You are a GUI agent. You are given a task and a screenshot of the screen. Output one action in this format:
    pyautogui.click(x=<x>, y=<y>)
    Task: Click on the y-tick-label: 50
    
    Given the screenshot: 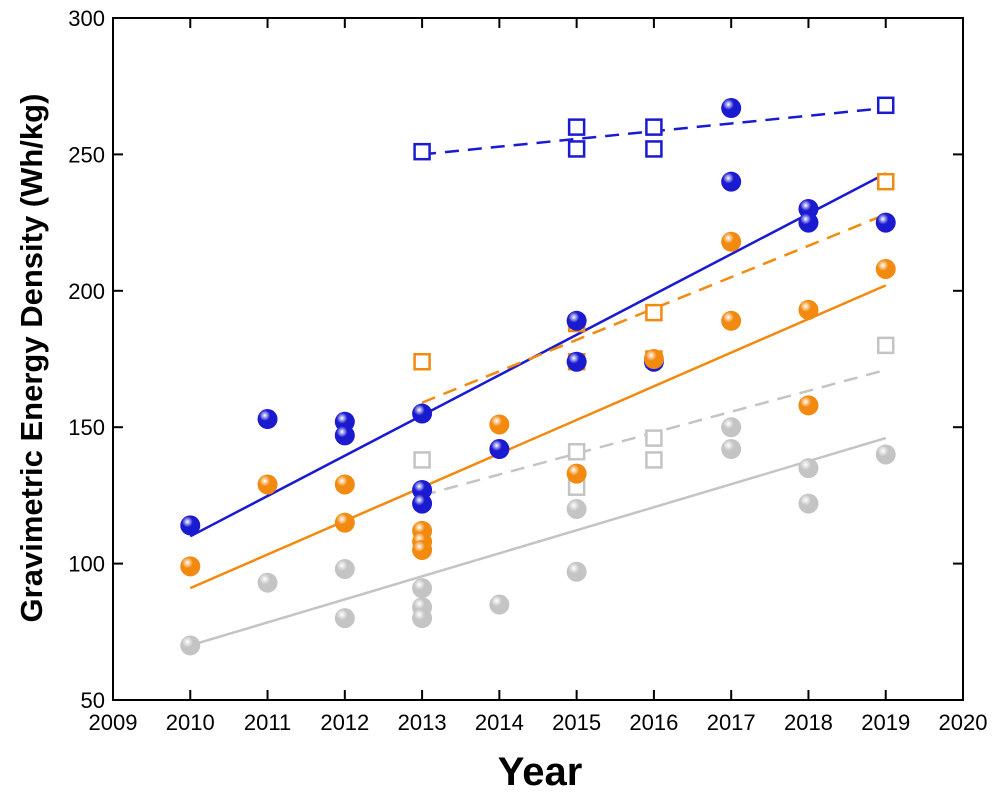 What is the action you would take?
    pyautogui.click(x=93, y=700)
    